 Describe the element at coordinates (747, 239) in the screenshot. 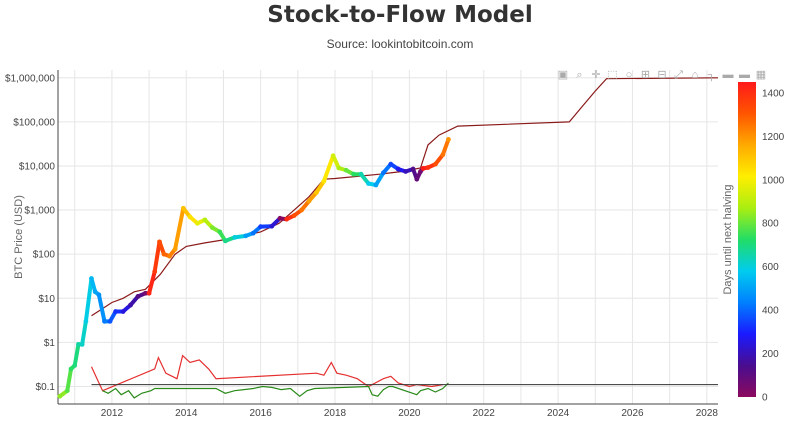

I see `colorbar-gradient` at that location.